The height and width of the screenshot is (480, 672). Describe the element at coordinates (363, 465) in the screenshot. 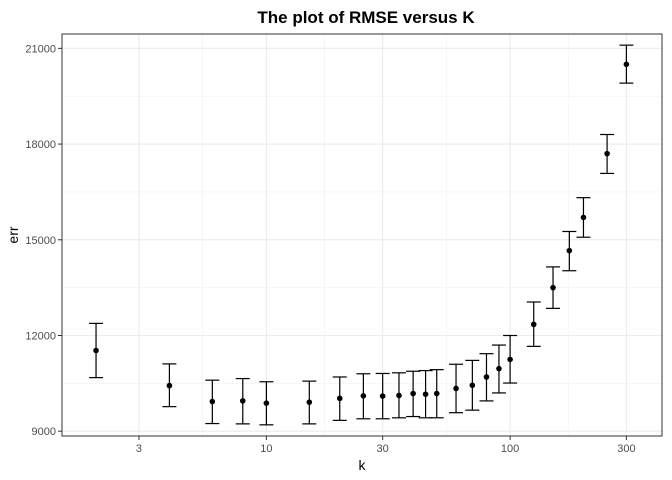

I see `x-axis-title: k` at that location.